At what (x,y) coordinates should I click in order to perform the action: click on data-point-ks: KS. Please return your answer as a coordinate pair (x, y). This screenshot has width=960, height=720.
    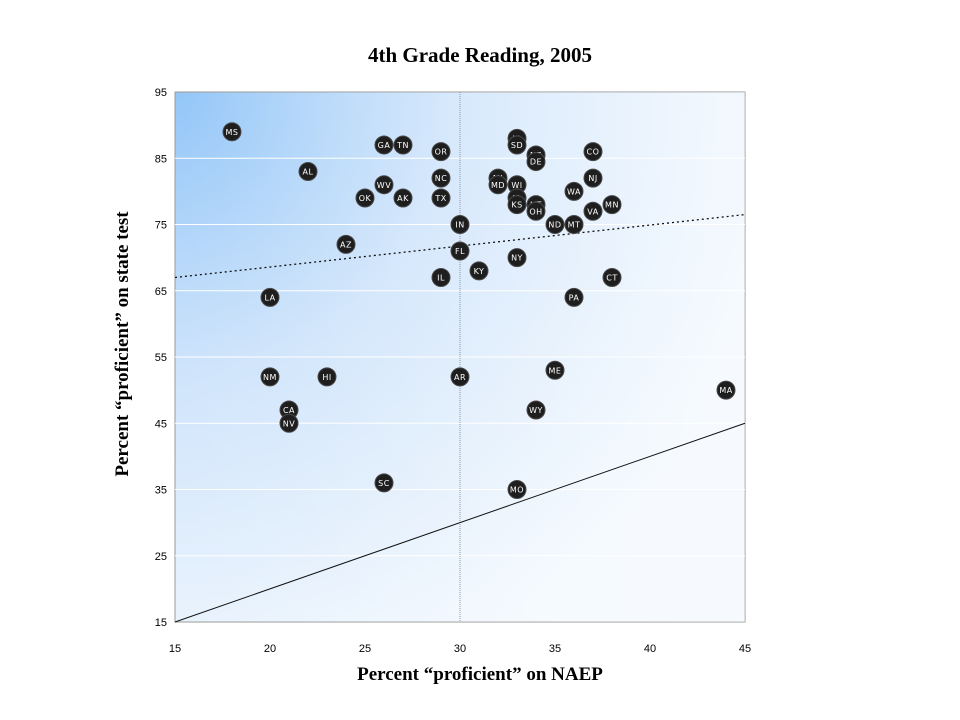
    Looking at the image, I should click on (517, 205).